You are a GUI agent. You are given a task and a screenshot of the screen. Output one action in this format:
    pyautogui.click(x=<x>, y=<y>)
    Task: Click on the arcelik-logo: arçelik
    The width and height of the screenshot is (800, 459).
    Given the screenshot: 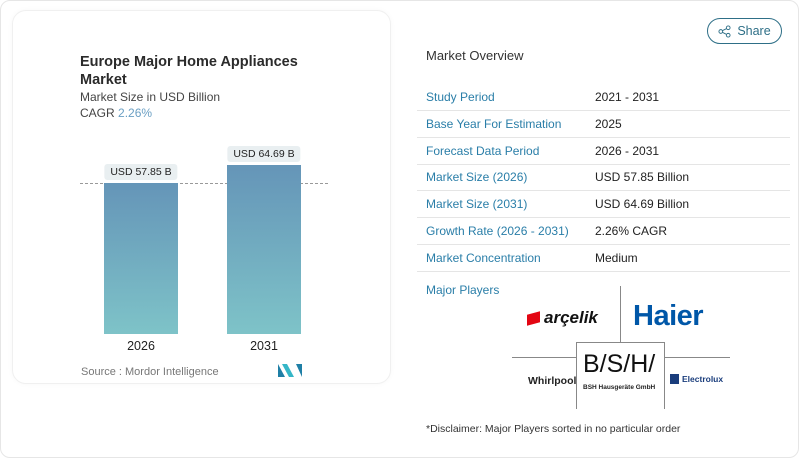 What is the action you would take?
    pyautogui.click(x=562, y=318)
    